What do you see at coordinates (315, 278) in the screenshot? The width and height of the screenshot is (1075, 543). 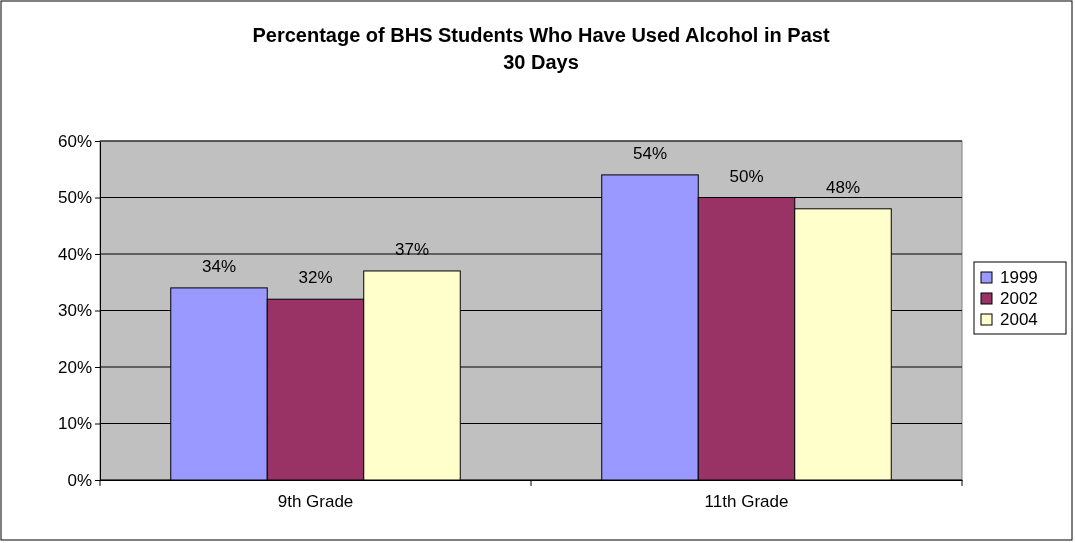 I see `data-label: 32%` at bounding box center [315, 278].